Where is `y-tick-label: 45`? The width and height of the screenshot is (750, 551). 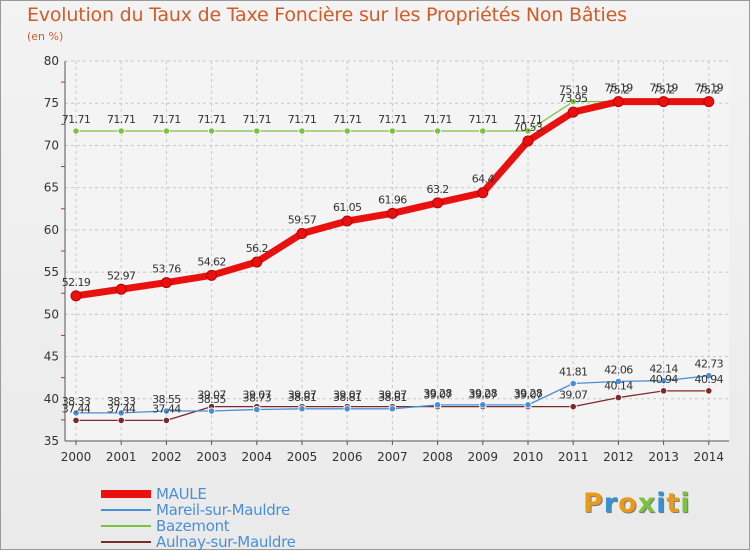 y-tick-label: 45 is located at coordinates (51, 357).